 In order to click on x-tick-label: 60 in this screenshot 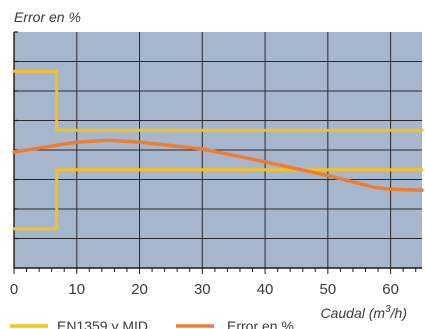, I will do `click(390, 289)`.